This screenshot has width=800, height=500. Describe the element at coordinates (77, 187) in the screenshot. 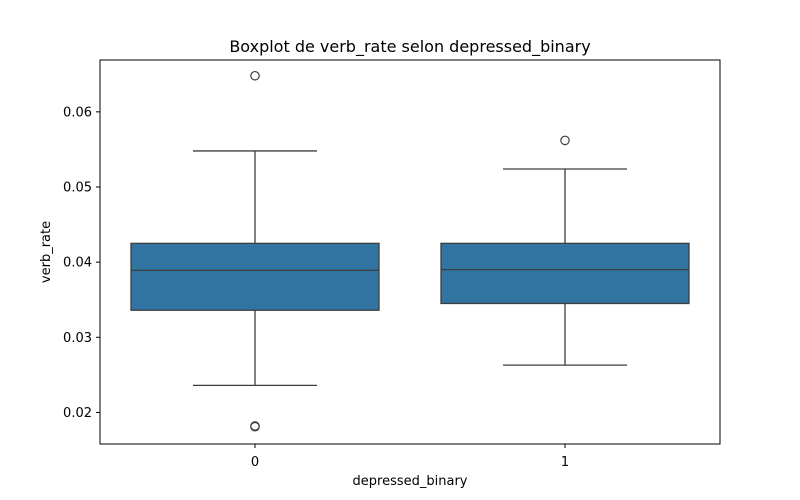

I see `y-tick-label: 0.05` at that location.